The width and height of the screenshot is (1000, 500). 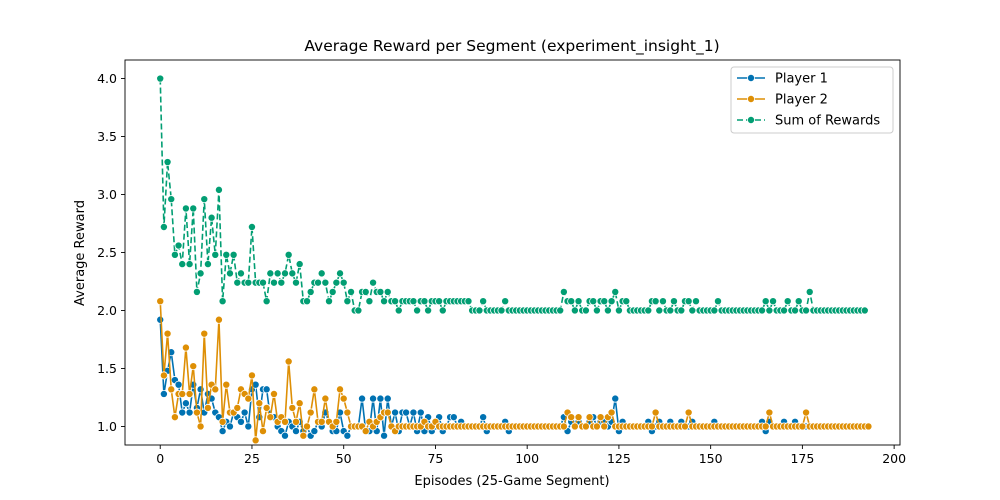 I want to click on y-tick-label: 4.0, so click(x=107, y=78).